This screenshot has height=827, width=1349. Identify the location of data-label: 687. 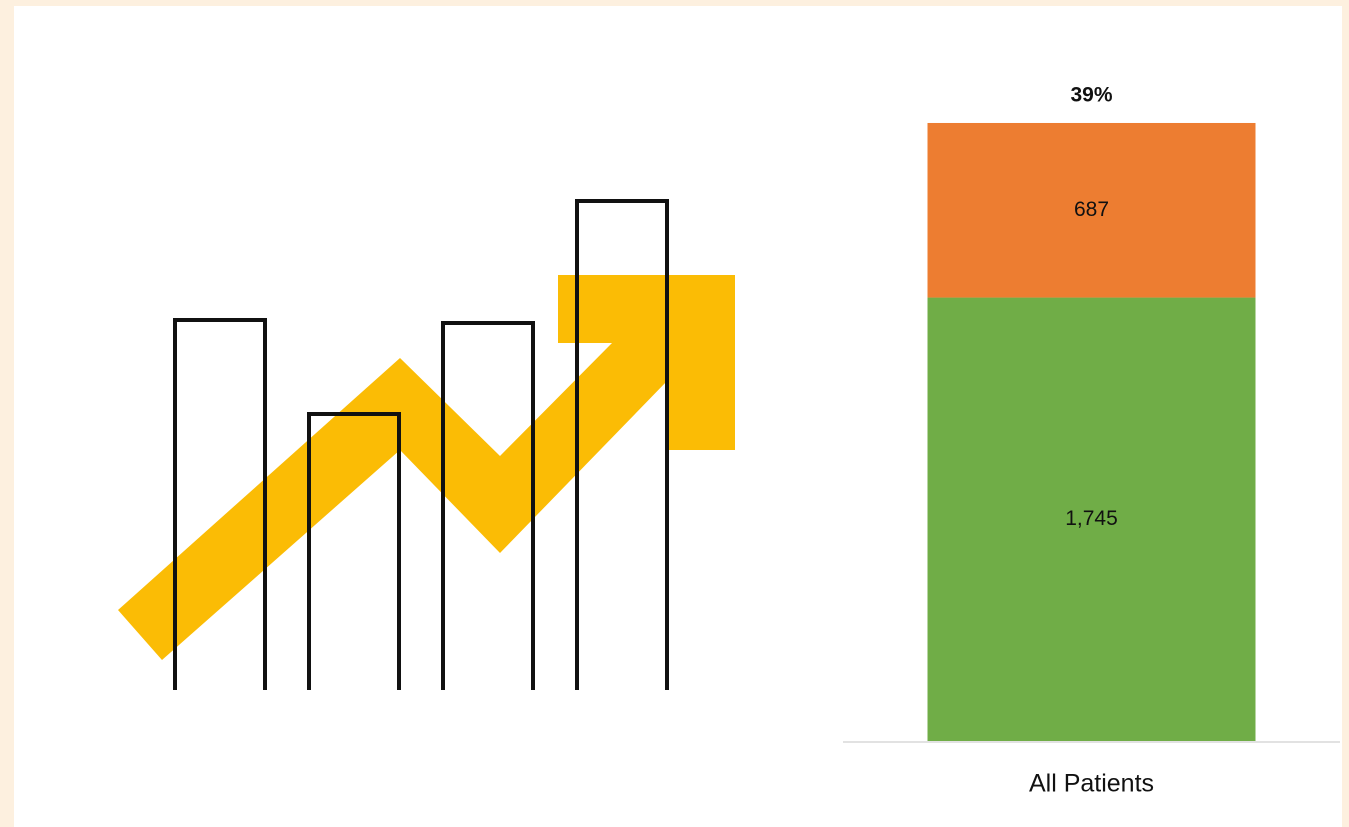
(1091, 209).